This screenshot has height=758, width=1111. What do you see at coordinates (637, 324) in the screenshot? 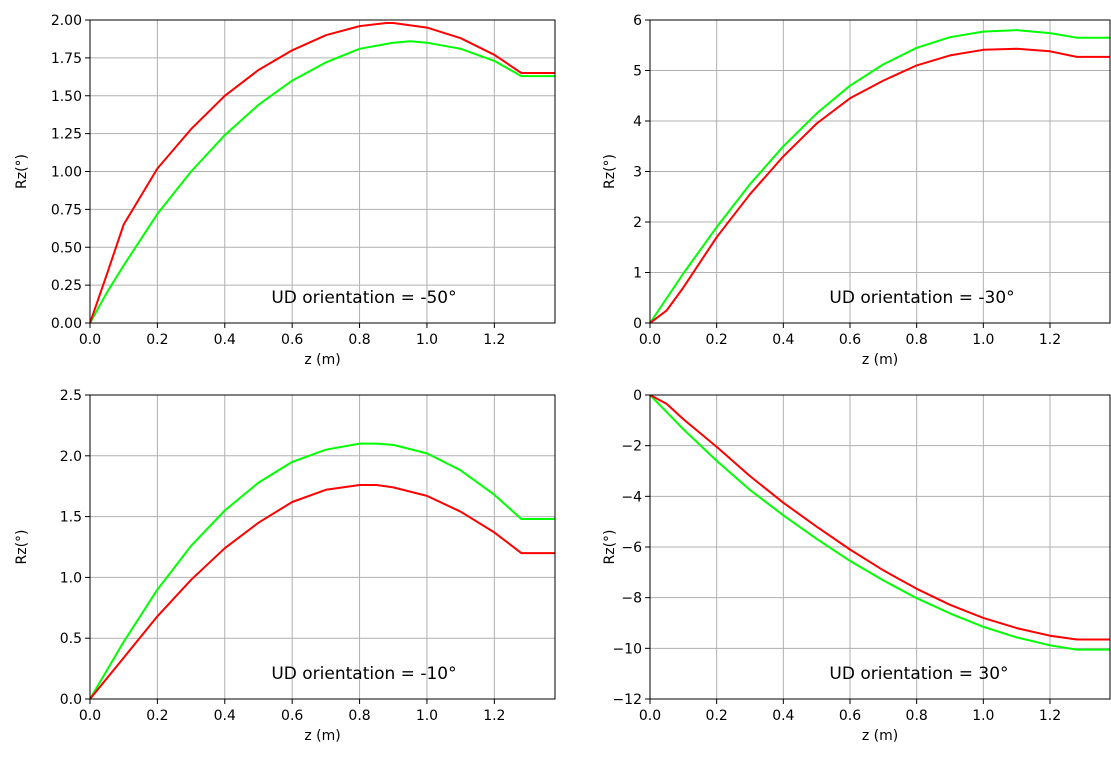
I see `chart-2-y-tick-label-0: 0` at bounding box center [637, 324].